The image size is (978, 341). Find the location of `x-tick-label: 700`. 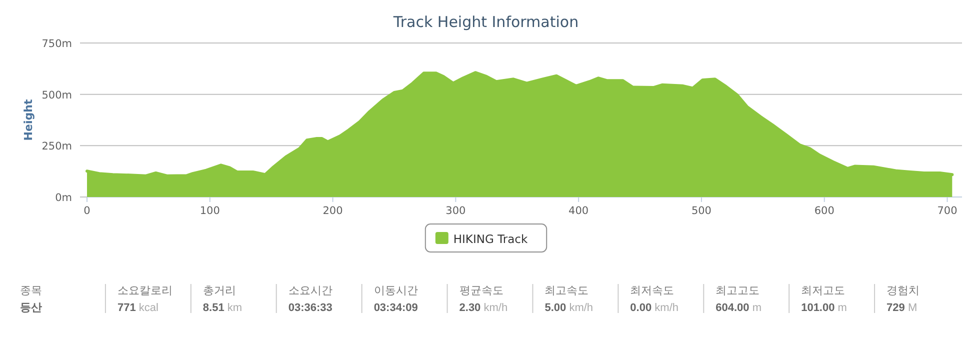

x-tick-label: 700 is located at coordinates (947, 211).